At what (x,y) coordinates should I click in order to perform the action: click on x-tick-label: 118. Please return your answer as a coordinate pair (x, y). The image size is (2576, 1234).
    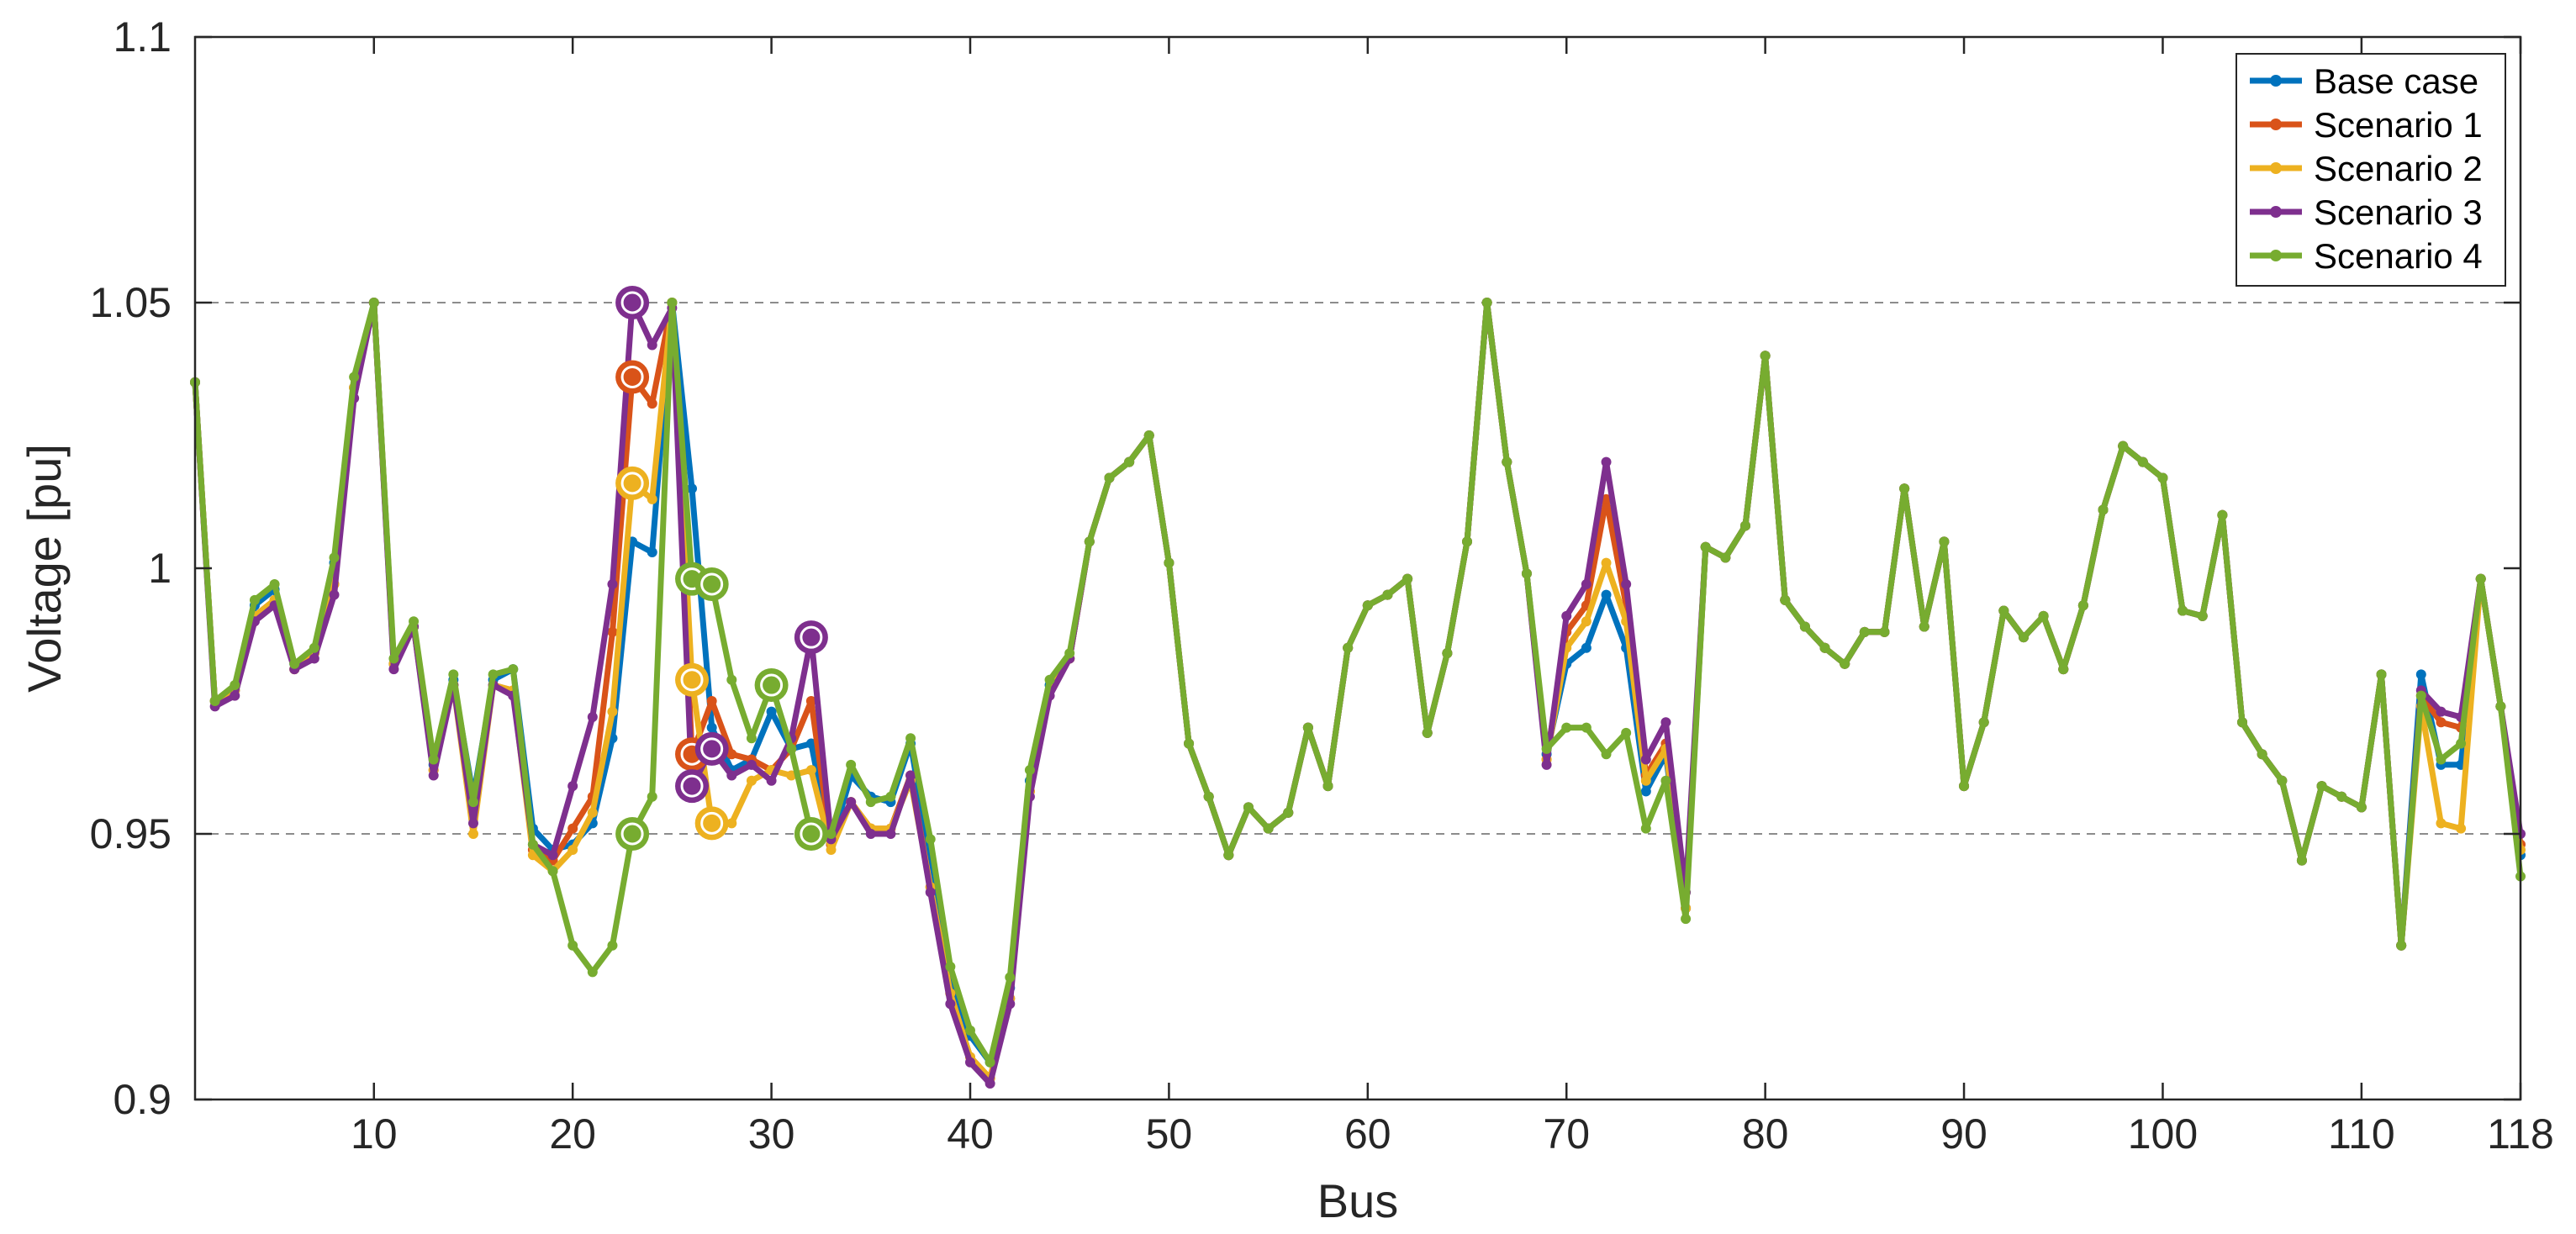
    Looking at the image, I should click on (2520, 1134).